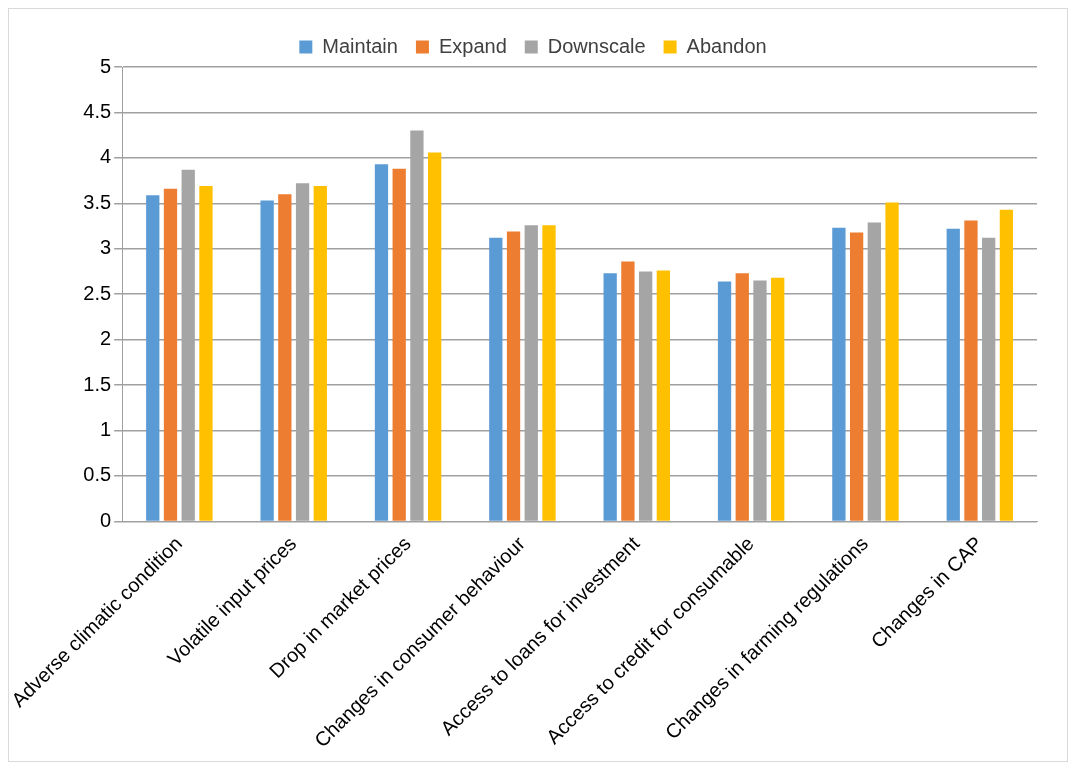 The image size is (1076, 769). Describe the element at coordinates (106, 247) in the screenshot. I see `y-tick-label: 3` at that location.